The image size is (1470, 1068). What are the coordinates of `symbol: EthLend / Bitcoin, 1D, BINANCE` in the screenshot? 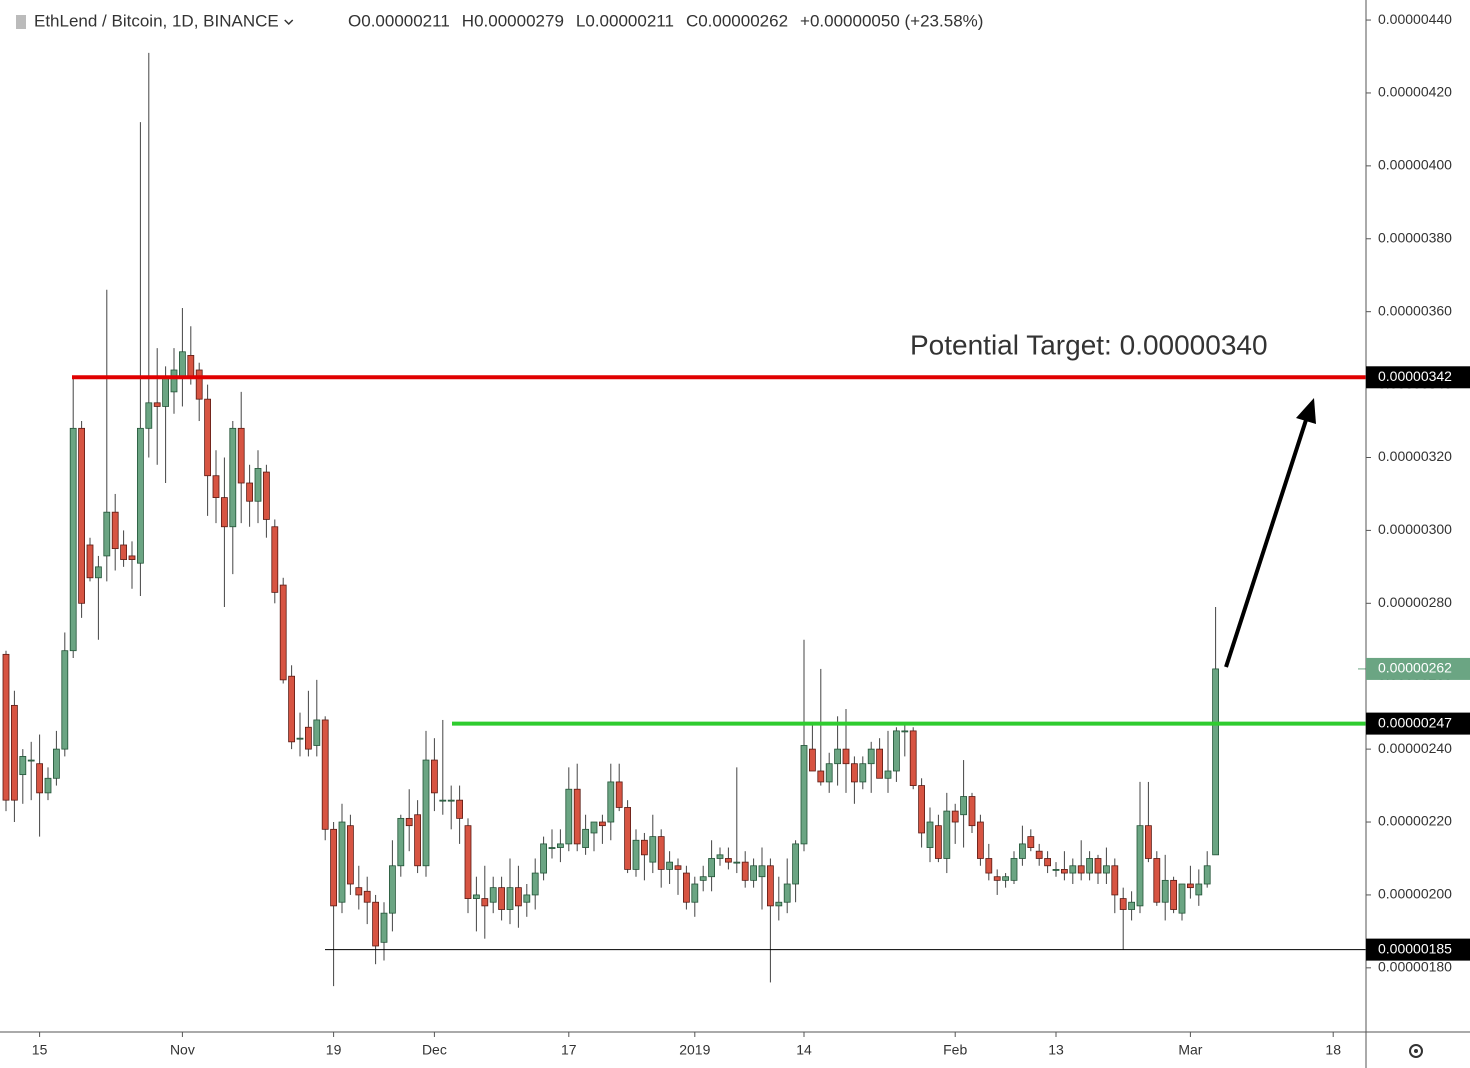 It's located at (156, 20).